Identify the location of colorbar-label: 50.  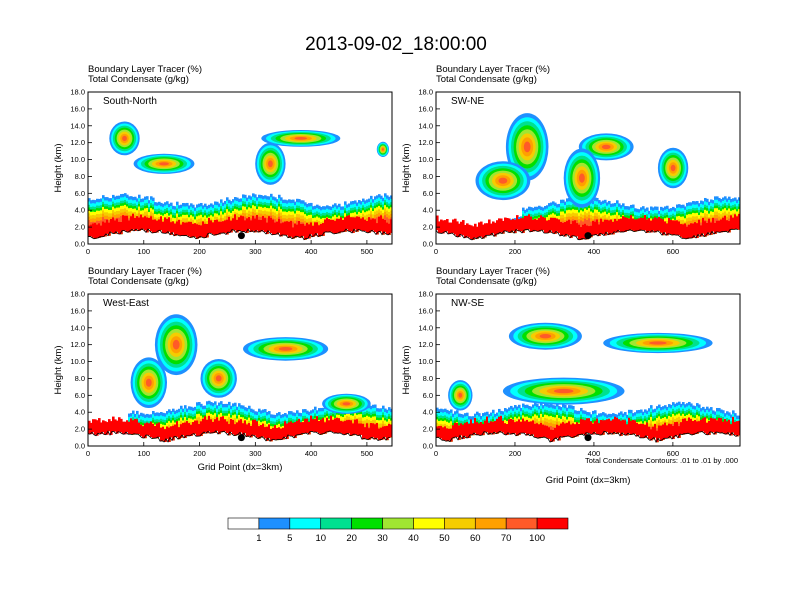
(444, 538).